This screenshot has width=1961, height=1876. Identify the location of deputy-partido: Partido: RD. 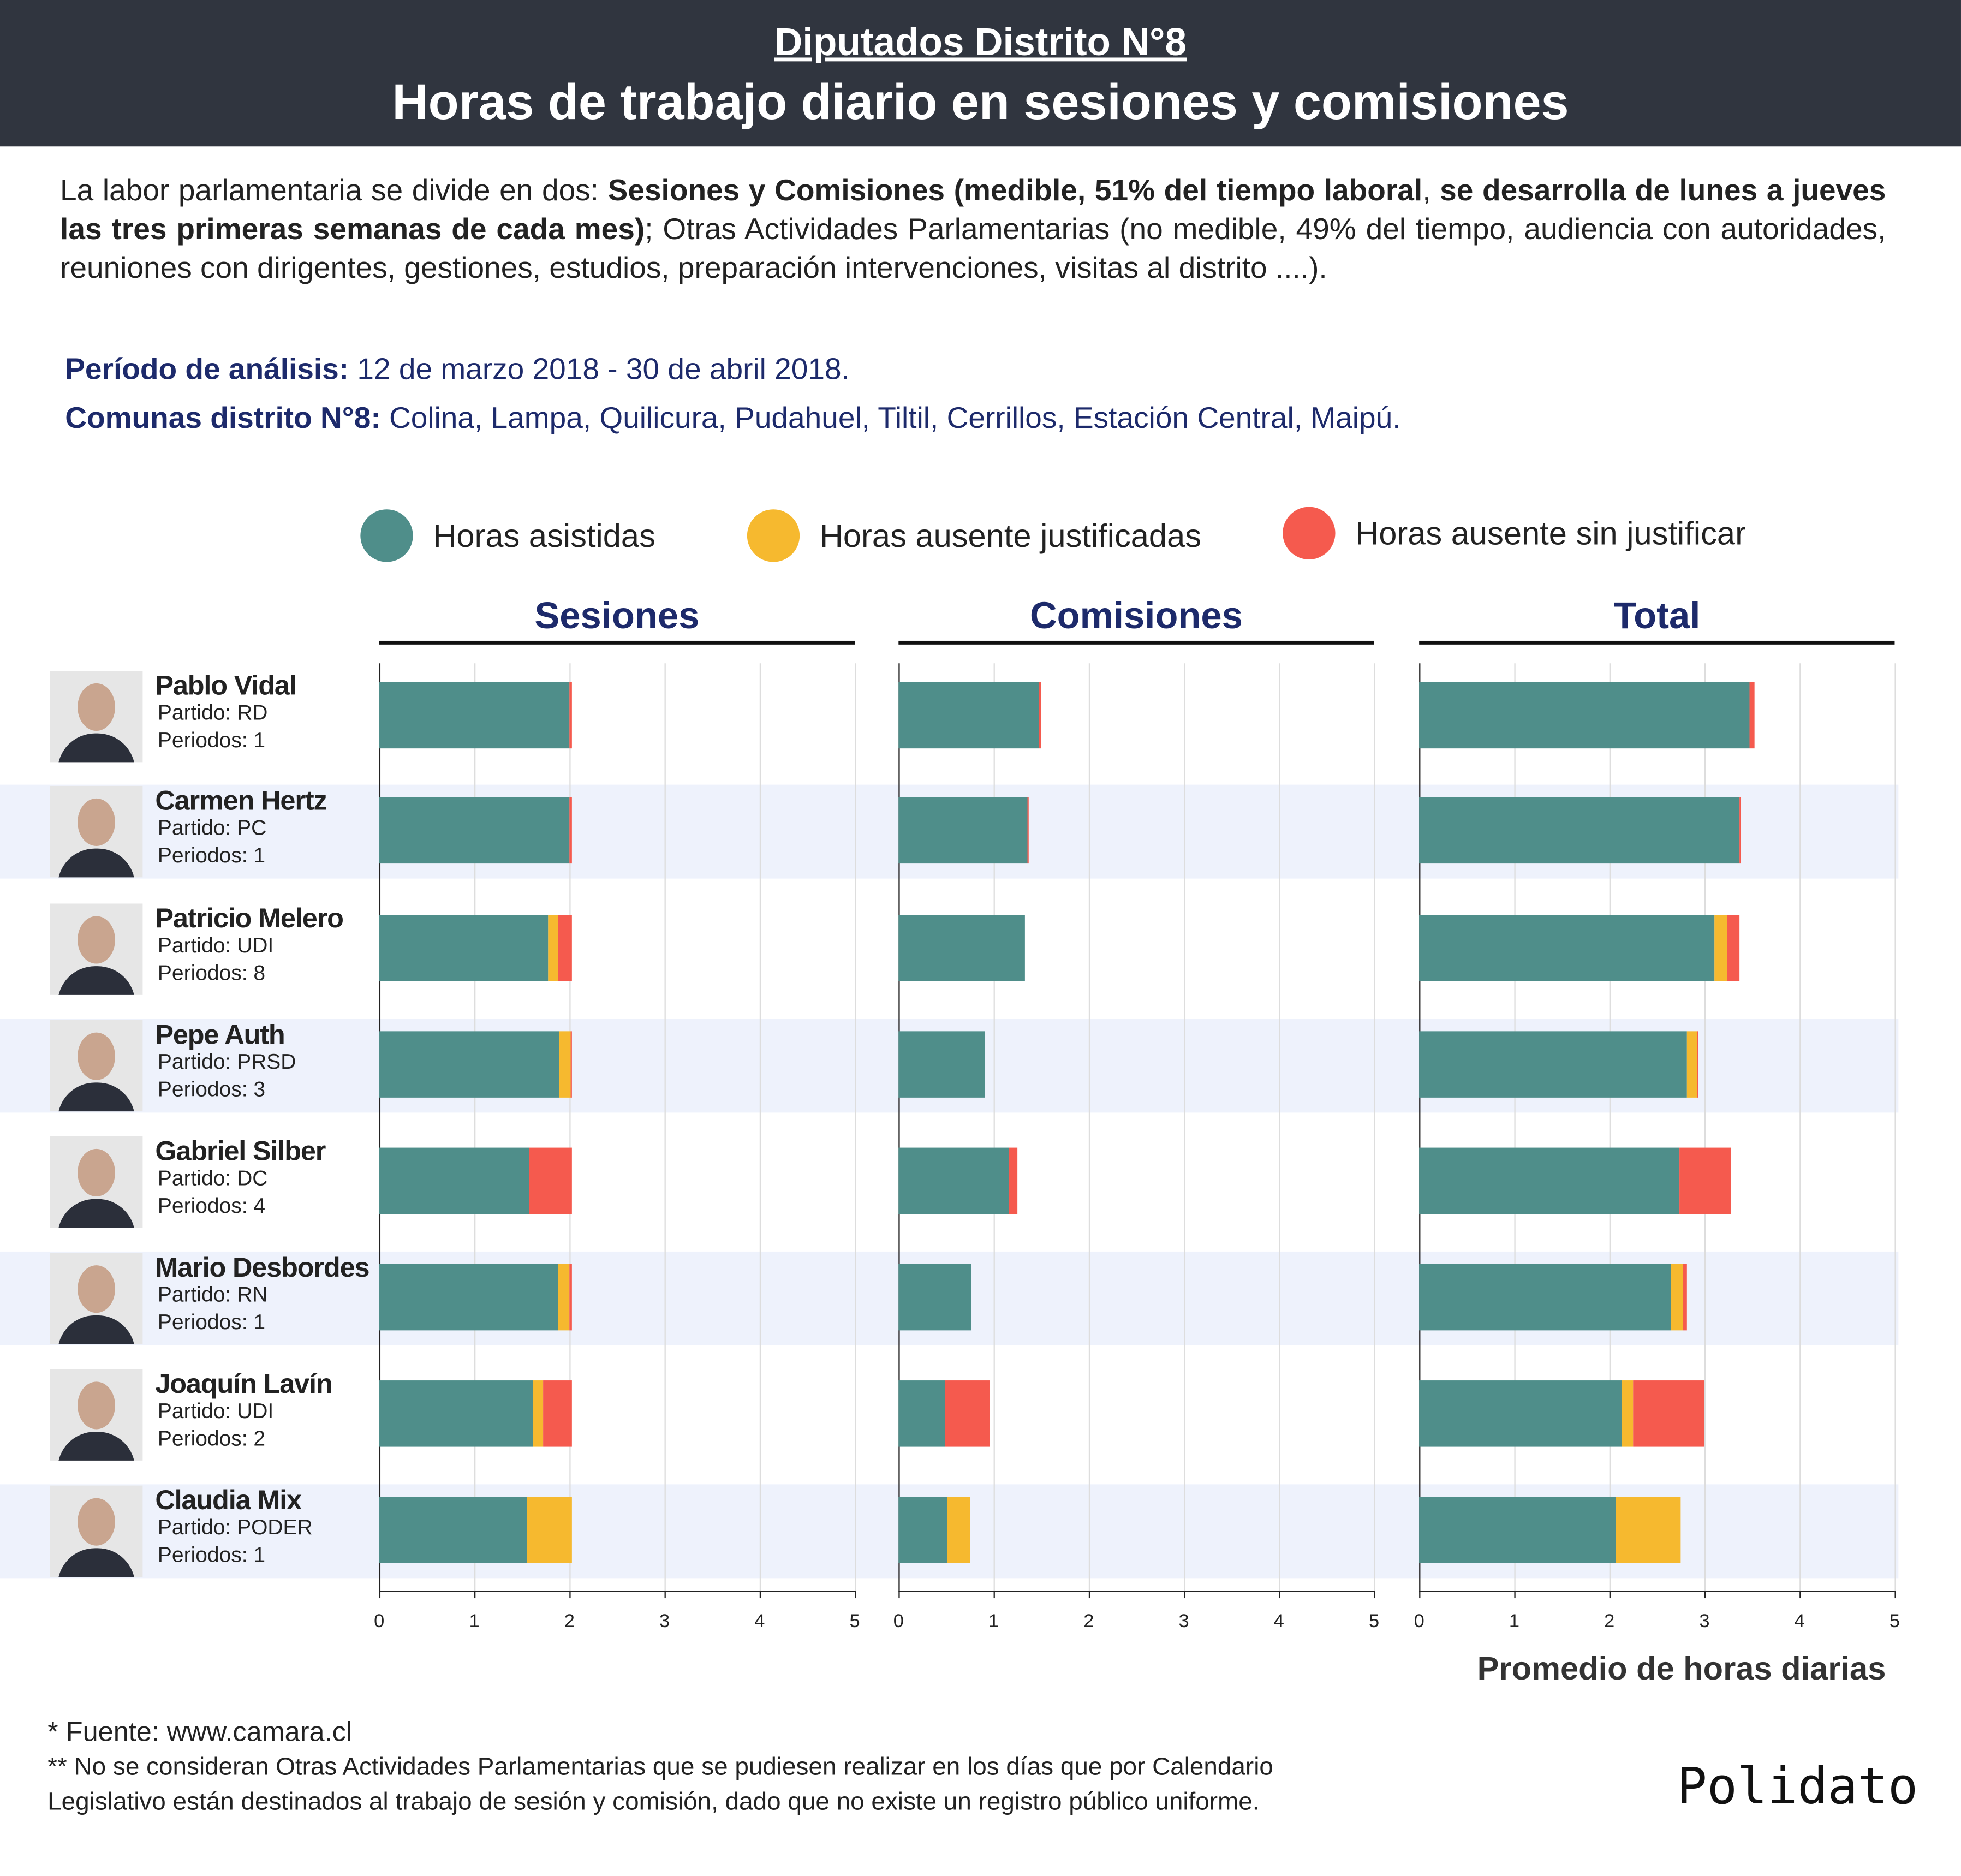
(212, 713).